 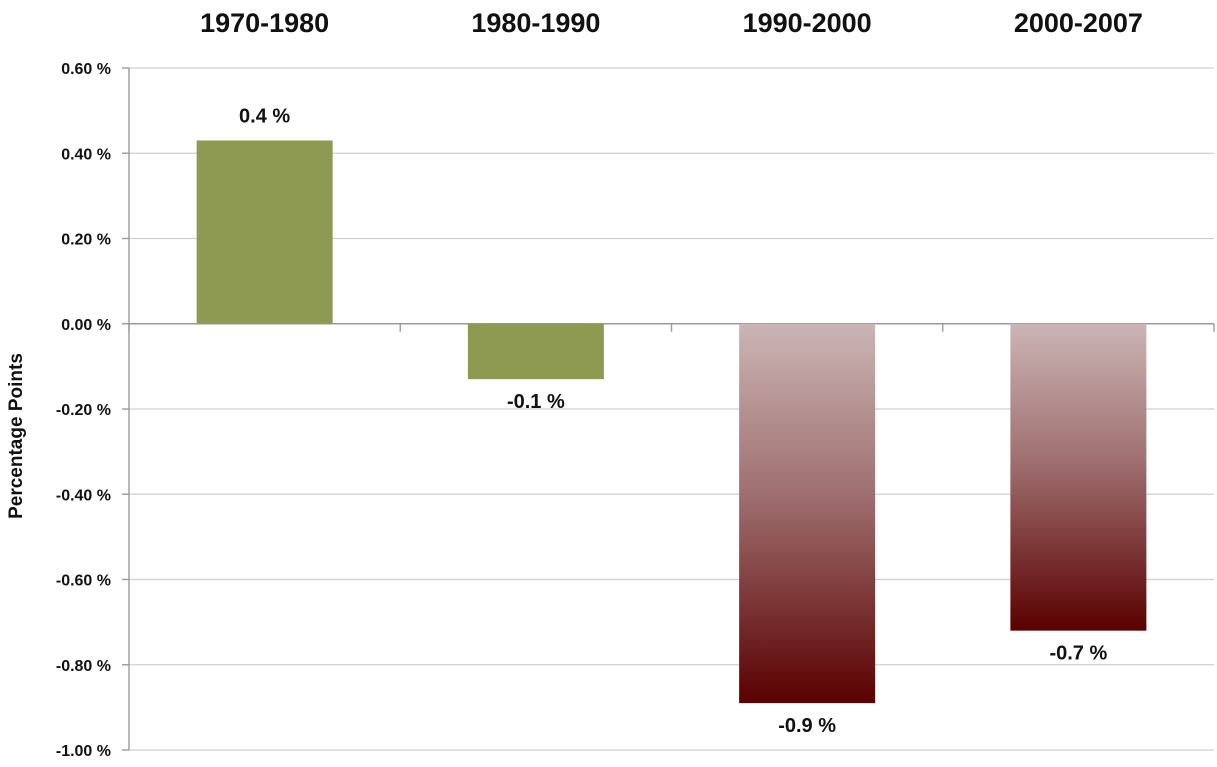 I want to click on data-label: -0.9 %, so click(x=807, y=726).